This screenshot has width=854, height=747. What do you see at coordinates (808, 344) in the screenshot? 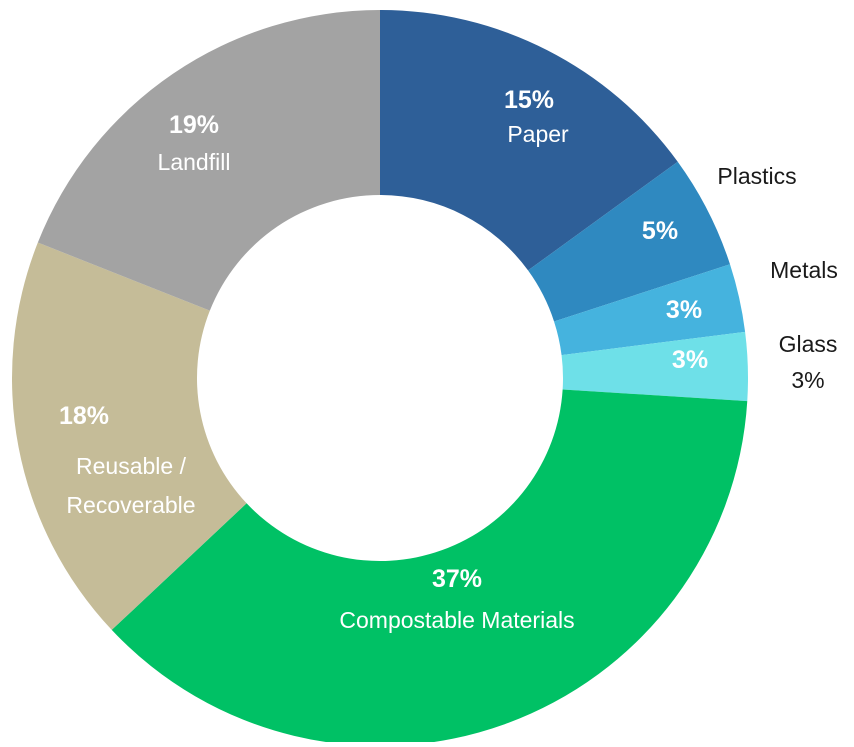
I see `slice-name-label: Glass` at bounding box center [808, 344].